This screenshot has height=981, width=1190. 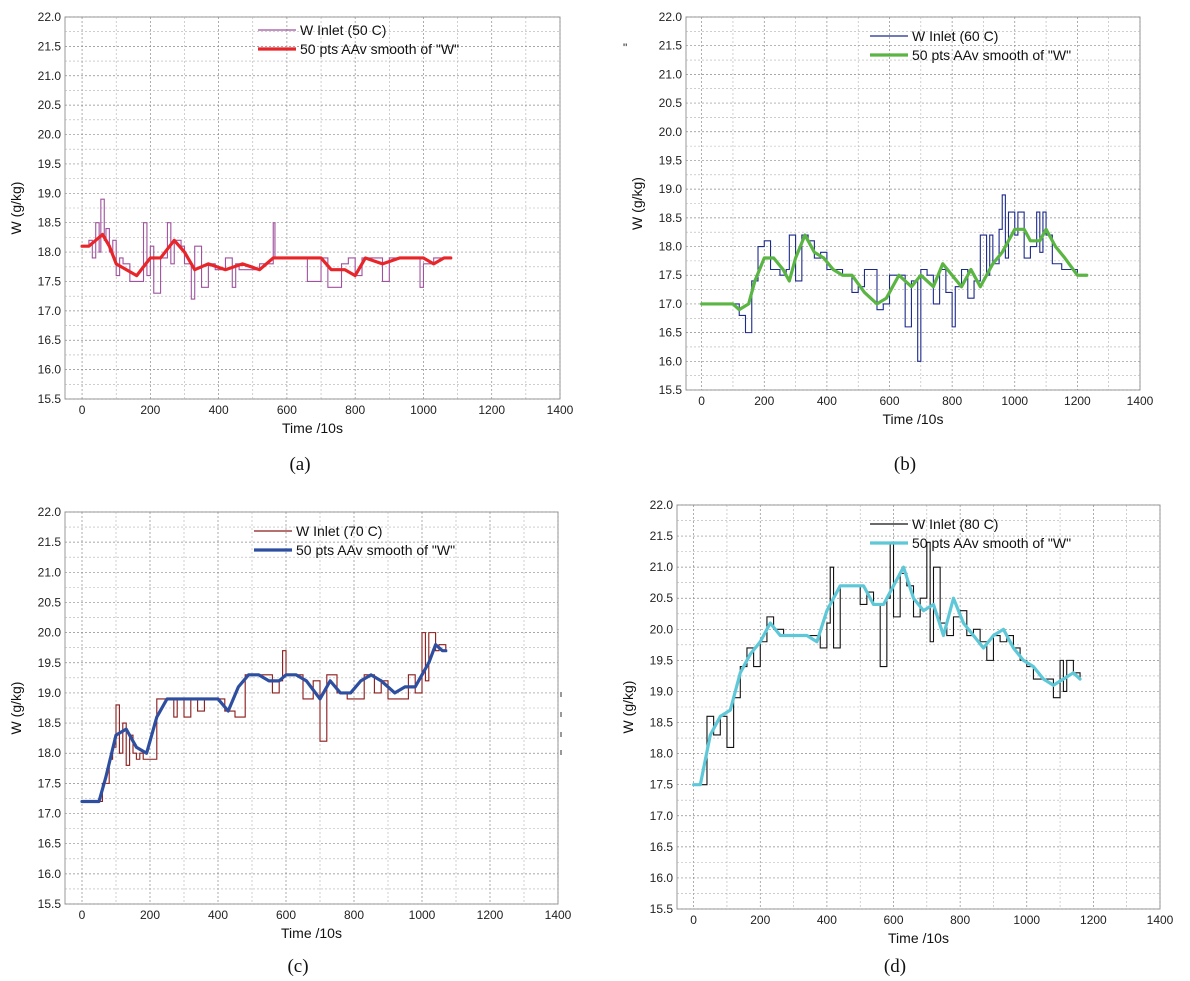 I want to click on panel-label: (b), so click(x=905, y=464).